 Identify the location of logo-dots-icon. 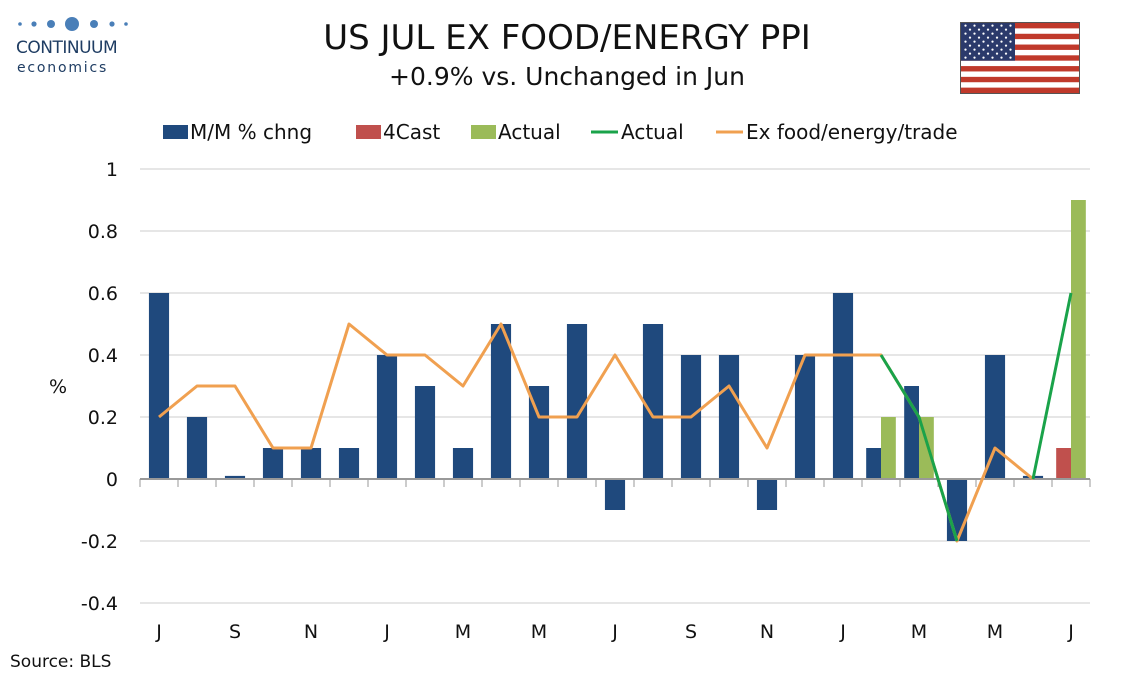
(73, 24).